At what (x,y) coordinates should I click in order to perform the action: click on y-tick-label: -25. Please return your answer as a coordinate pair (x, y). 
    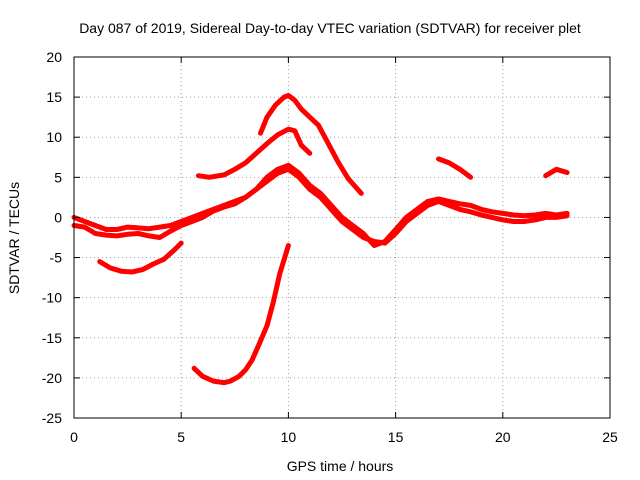
    Looking at the image, I should click on (52, 418).